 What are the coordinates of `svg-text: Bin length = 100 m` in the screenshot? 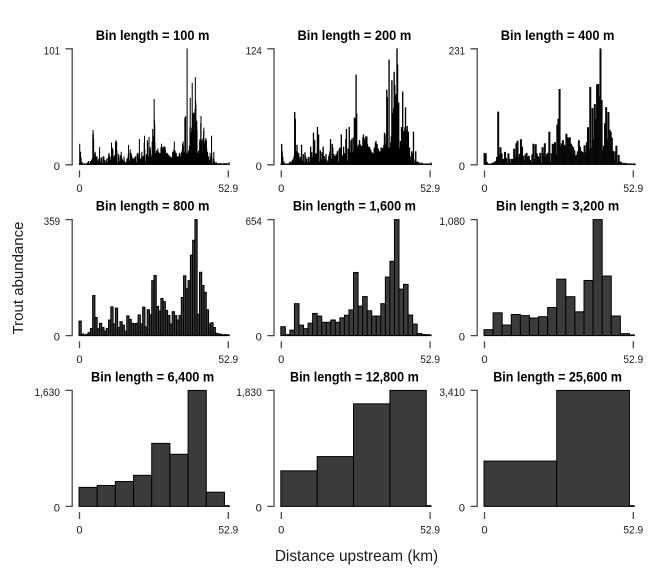 It's located at (153, 35).